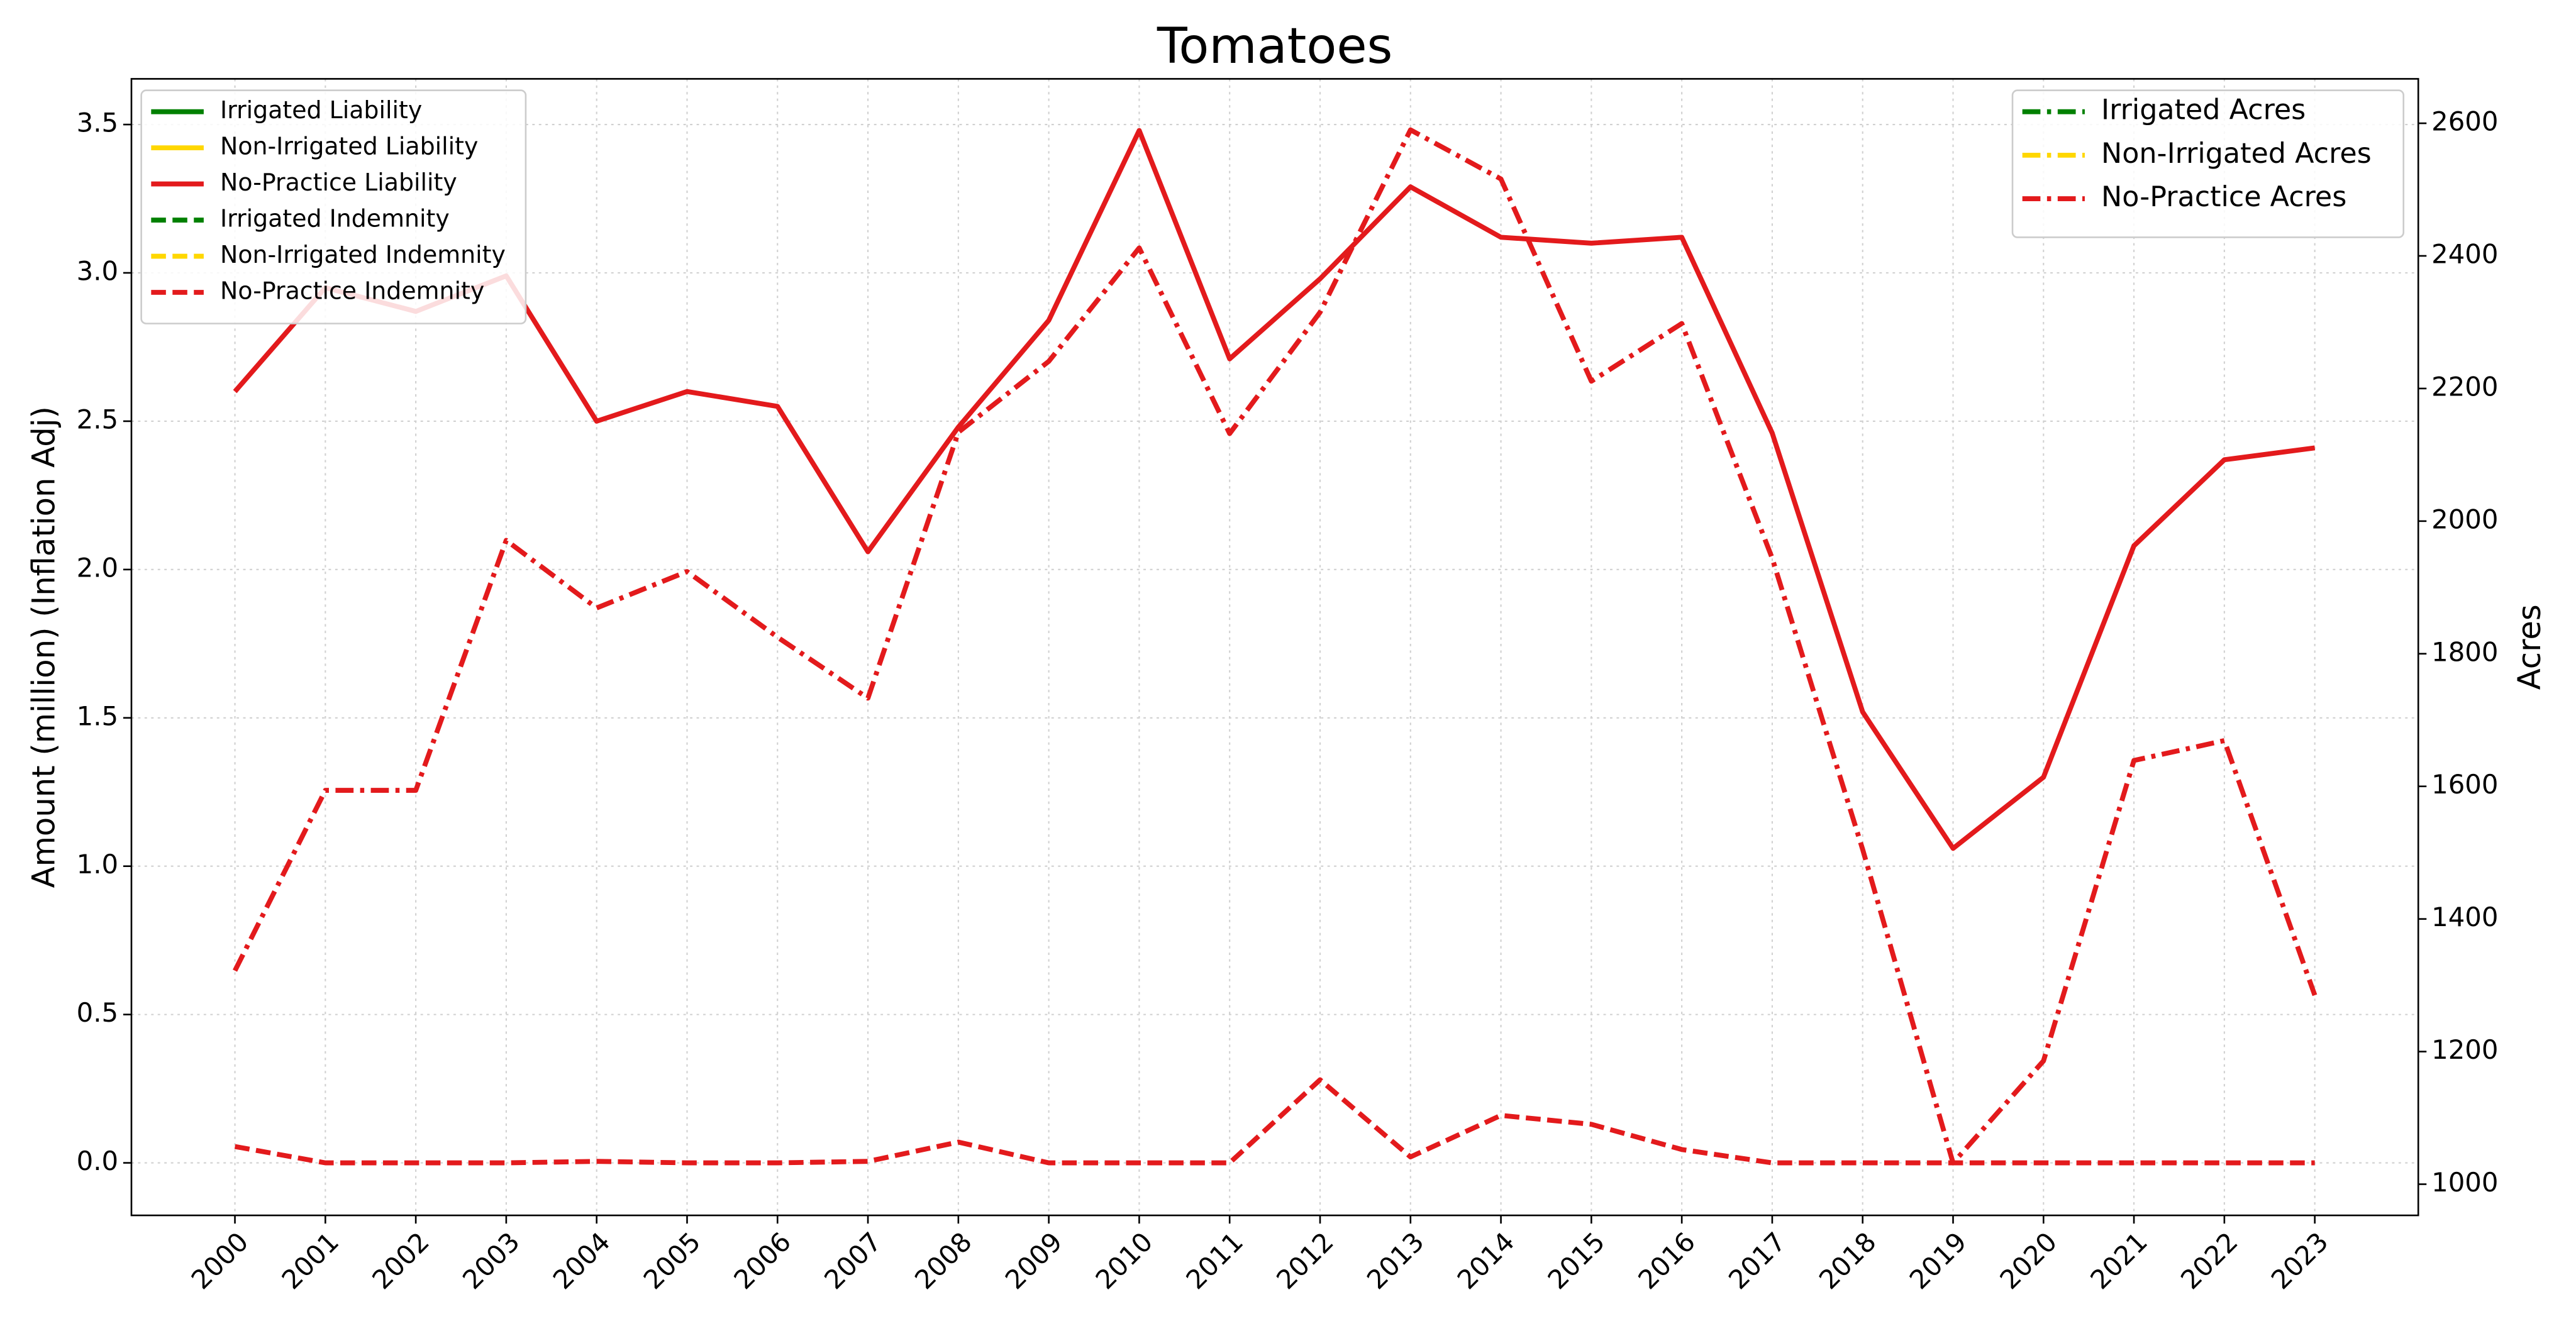  I want to click on y2-tick-label: 1600, so click(2464, 785).